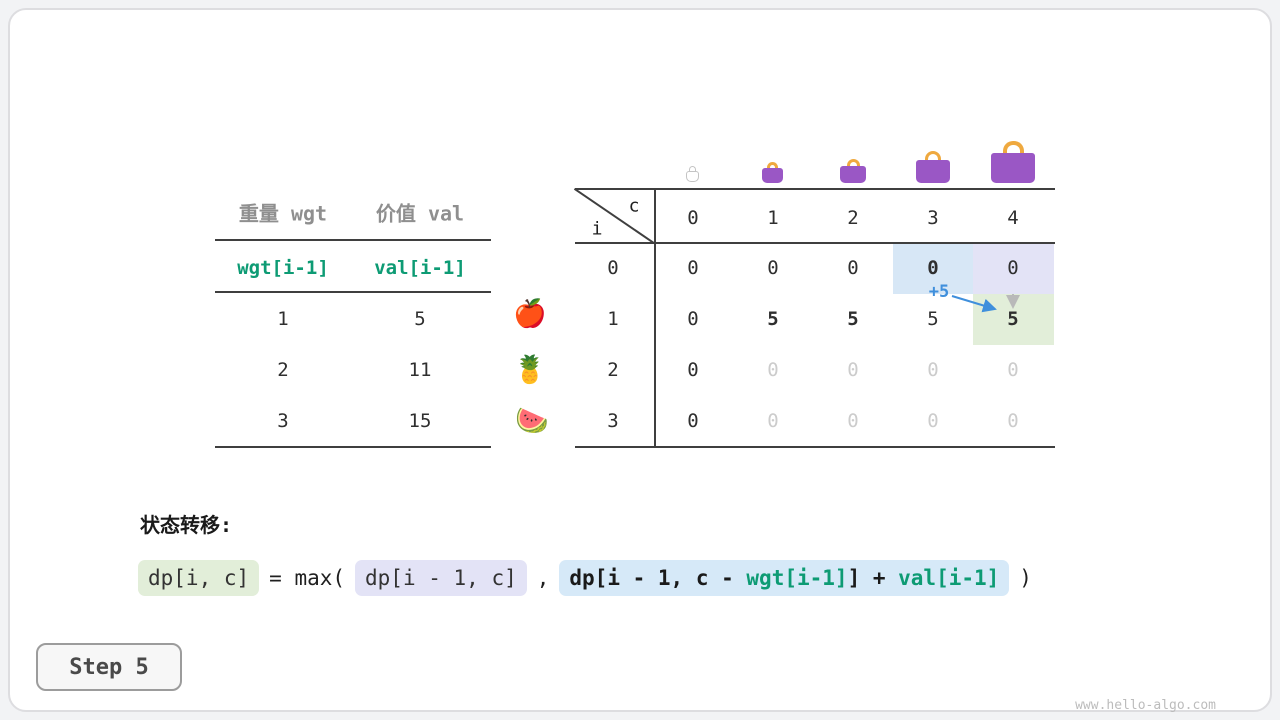 The width and height of the screenshot is (1280, 720). What do you see at coordinates (693, 268) in the screenshot?
I see `dp-cell-0-0: 0` at bounding box center [693, 268].